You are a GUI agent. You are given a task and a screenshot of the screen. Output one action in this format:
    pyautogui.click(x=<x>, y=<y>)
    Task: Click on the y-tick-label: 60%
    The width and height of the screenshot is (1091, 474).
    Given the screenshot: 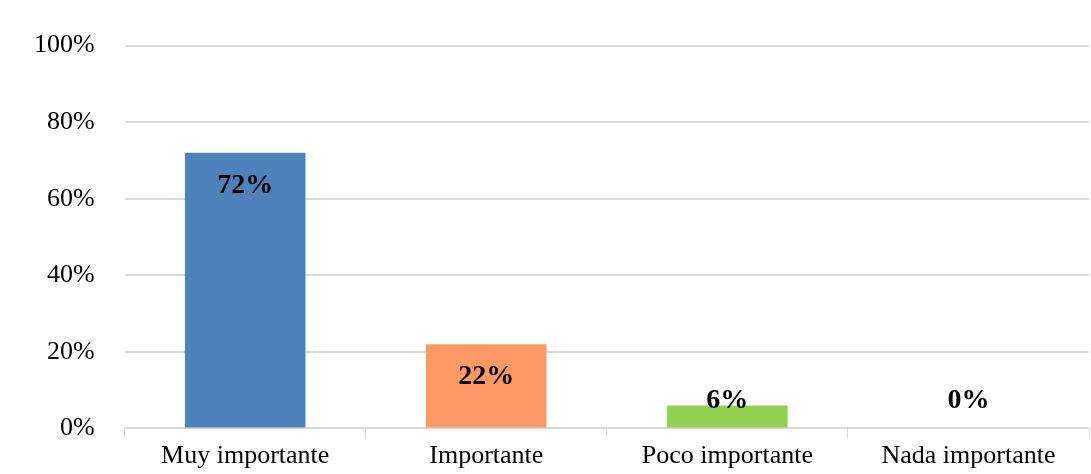 What is the action you would take?
    pyautogui.click(x=70, y=197)
    